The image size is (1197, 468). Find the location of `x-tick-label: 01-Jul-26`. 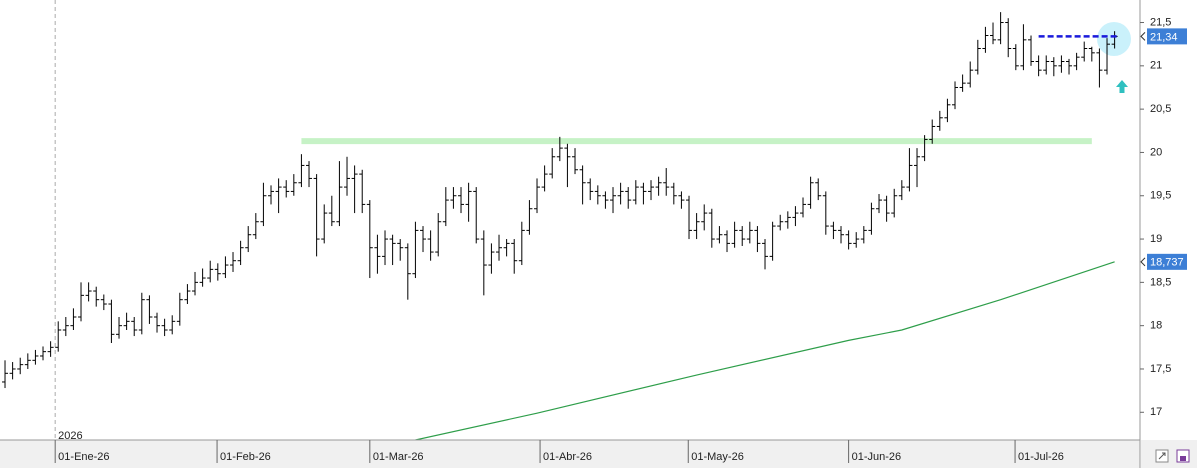

x-tick-label: 01-Jul-26 is located at coordinates (1041, 457).